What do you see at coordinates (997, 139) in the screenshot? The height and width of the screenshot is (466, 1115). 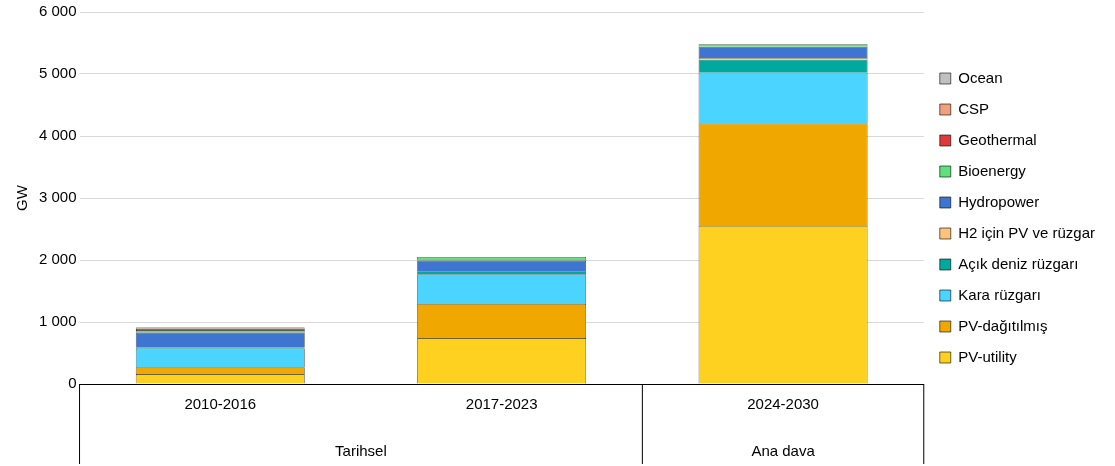 I see `legend-label: Geothermal` at bounding box center [997, 139].